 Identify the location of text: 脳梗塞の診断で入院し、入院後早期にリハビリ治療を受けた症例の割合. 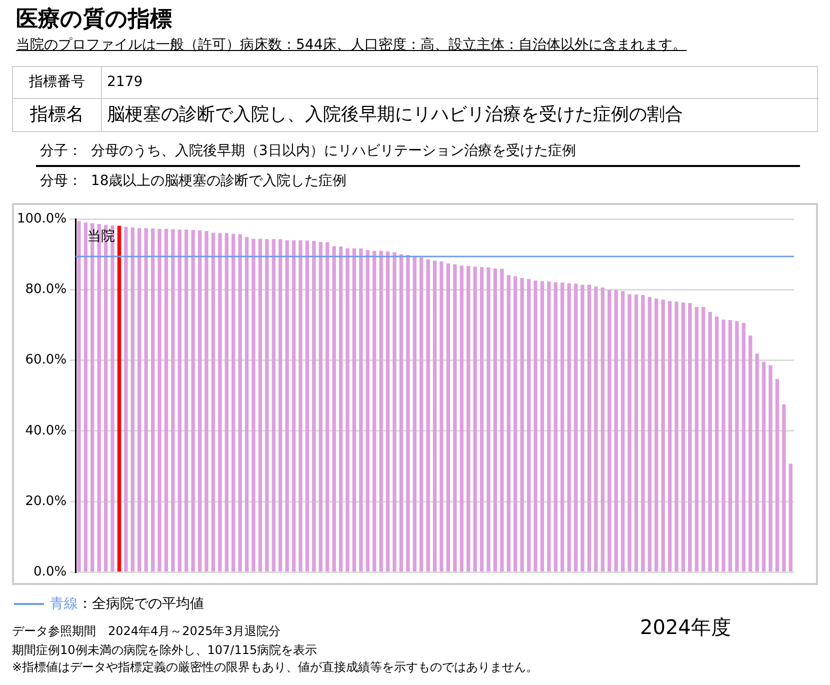
(395, 115).